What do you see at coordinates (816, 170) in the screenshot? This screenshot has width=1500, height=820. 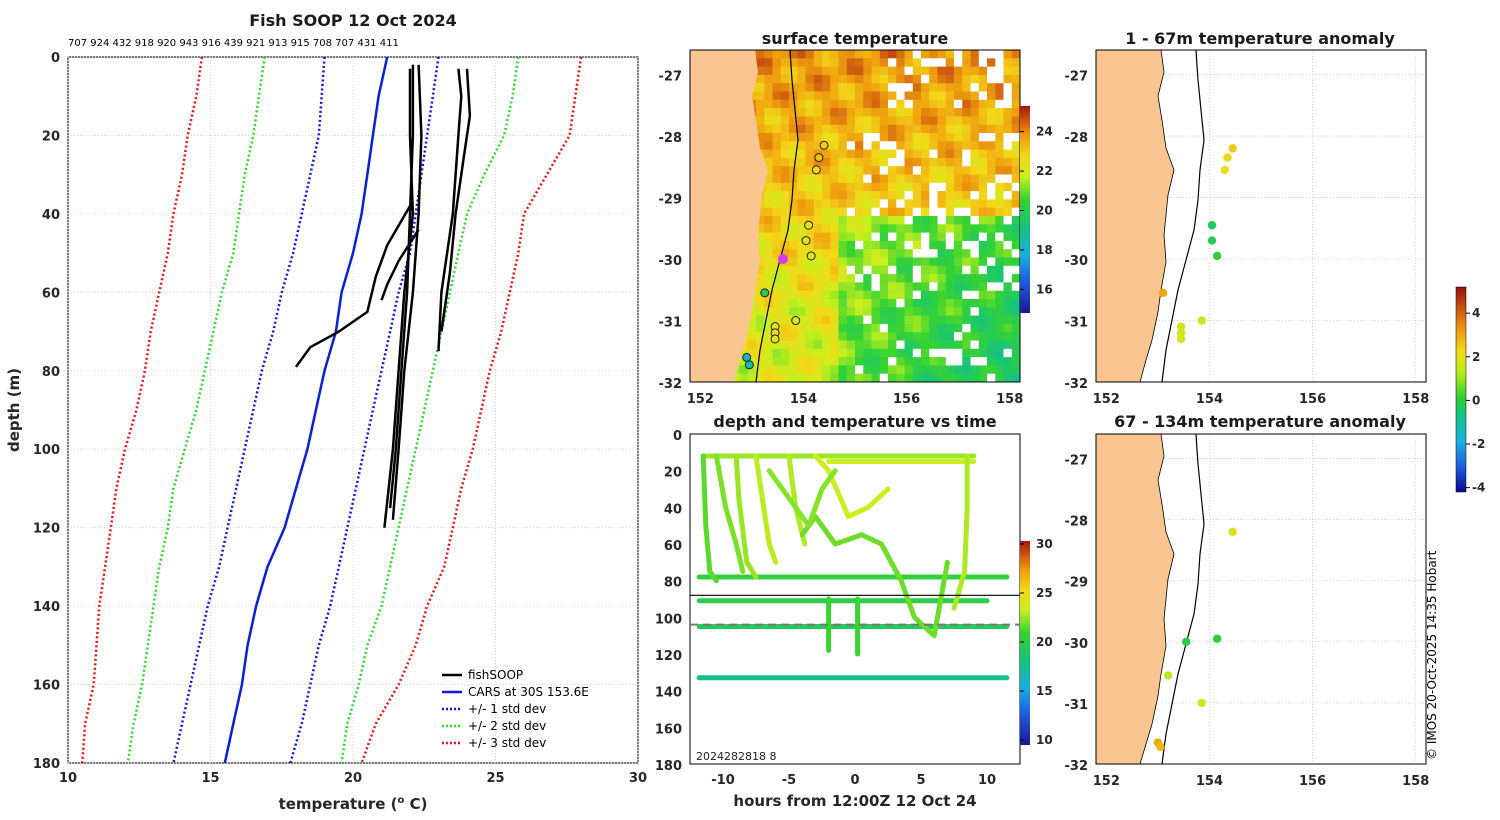 I see `sst-station-marker` at bounding box center [816, 170].